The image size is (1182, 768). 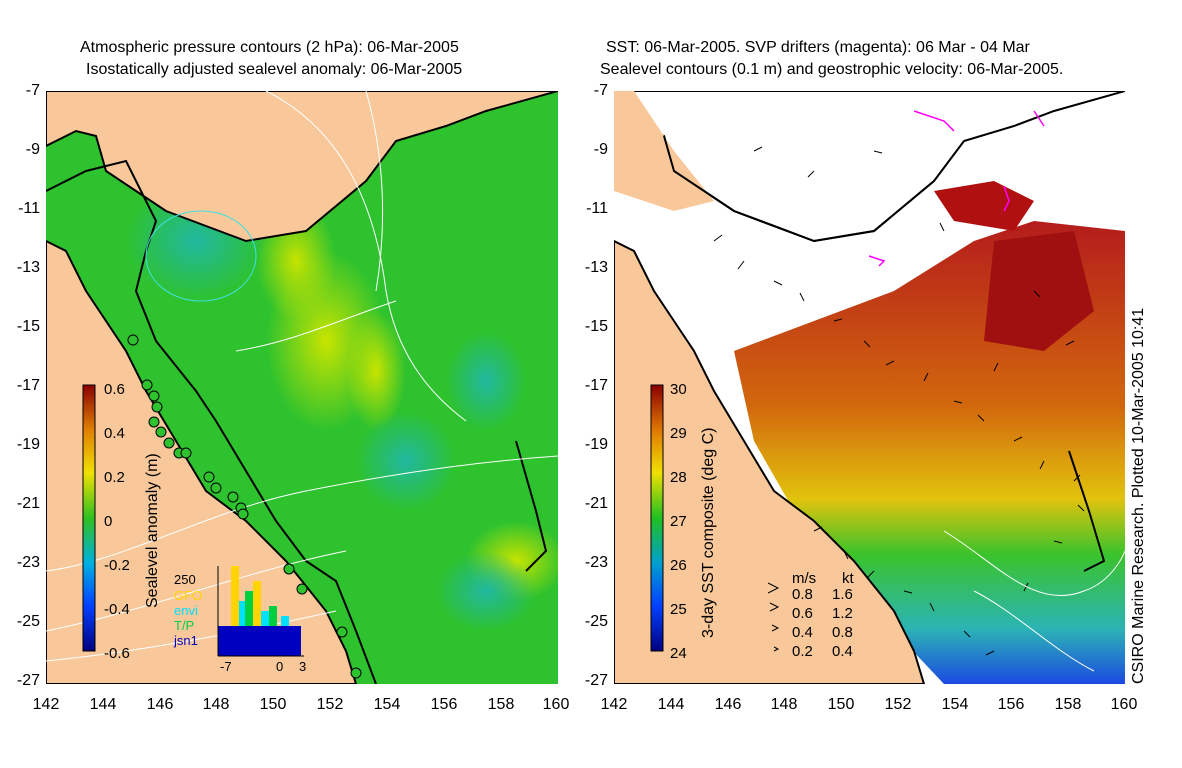 I want to click on svp-drifter-tracks, so click(x=956, y=188).